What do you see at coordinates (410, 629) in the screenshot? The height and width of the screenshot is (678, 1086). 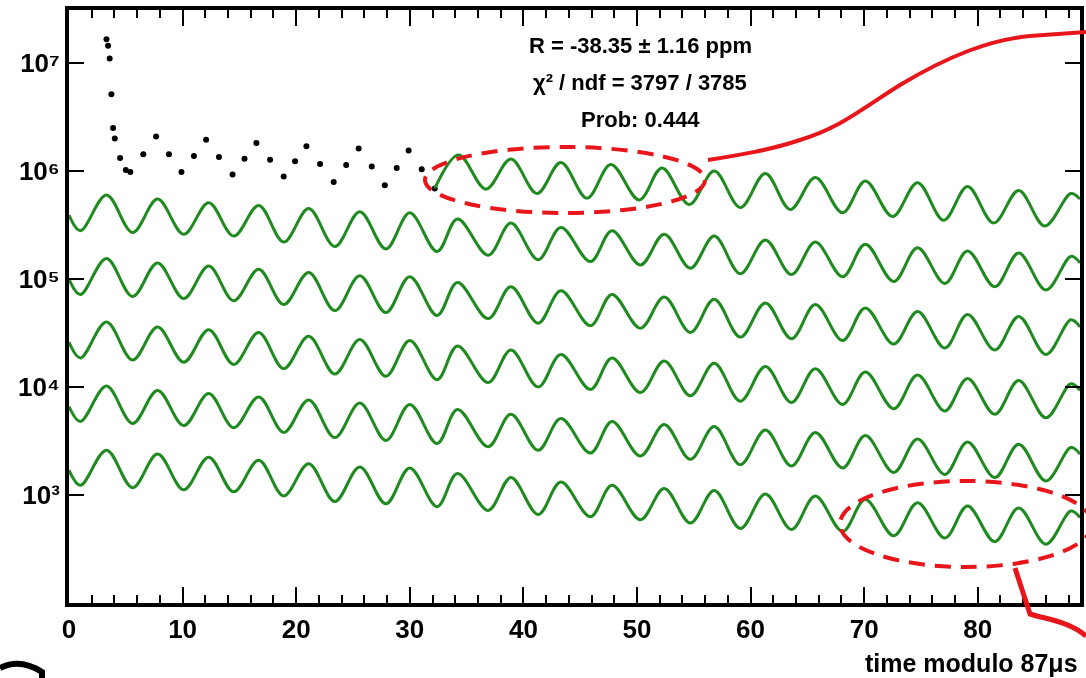 I see `x-tick-label: 30` at bounding box center [410, 629].